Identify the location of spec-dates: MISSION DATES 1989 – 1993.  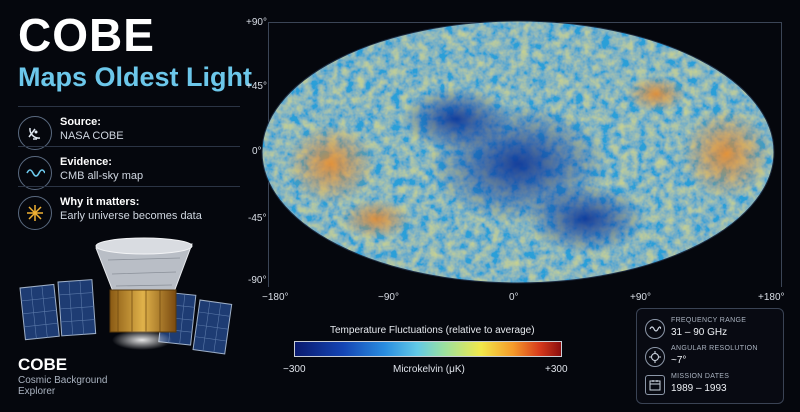
(713, 385).